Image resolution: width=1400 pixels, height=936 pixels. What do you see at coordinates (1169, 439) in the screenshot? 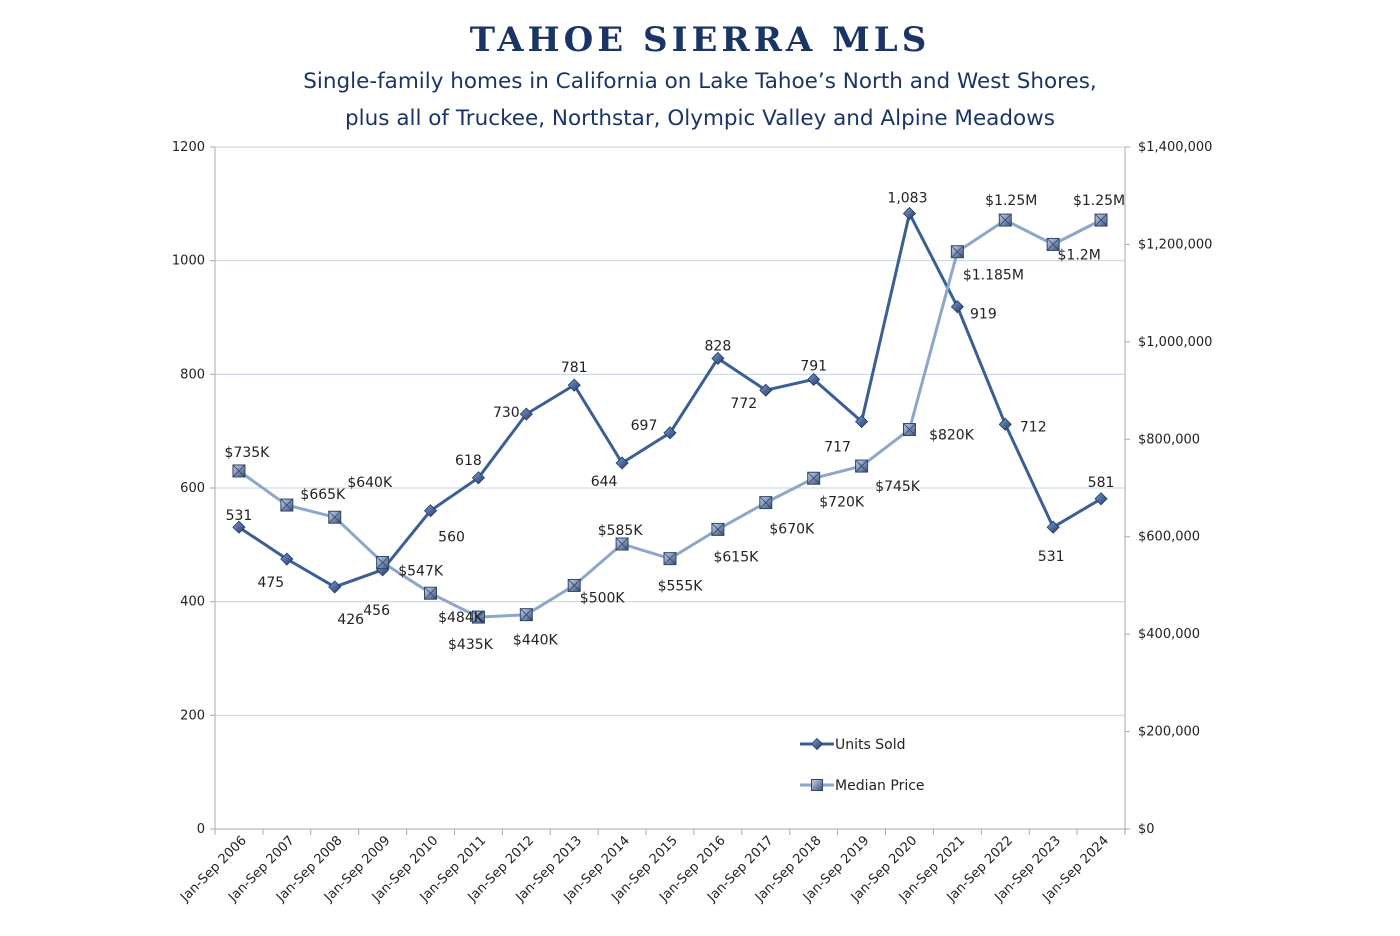
I see `right-tick-label: $800,000` at bounding box center [1169, 439].